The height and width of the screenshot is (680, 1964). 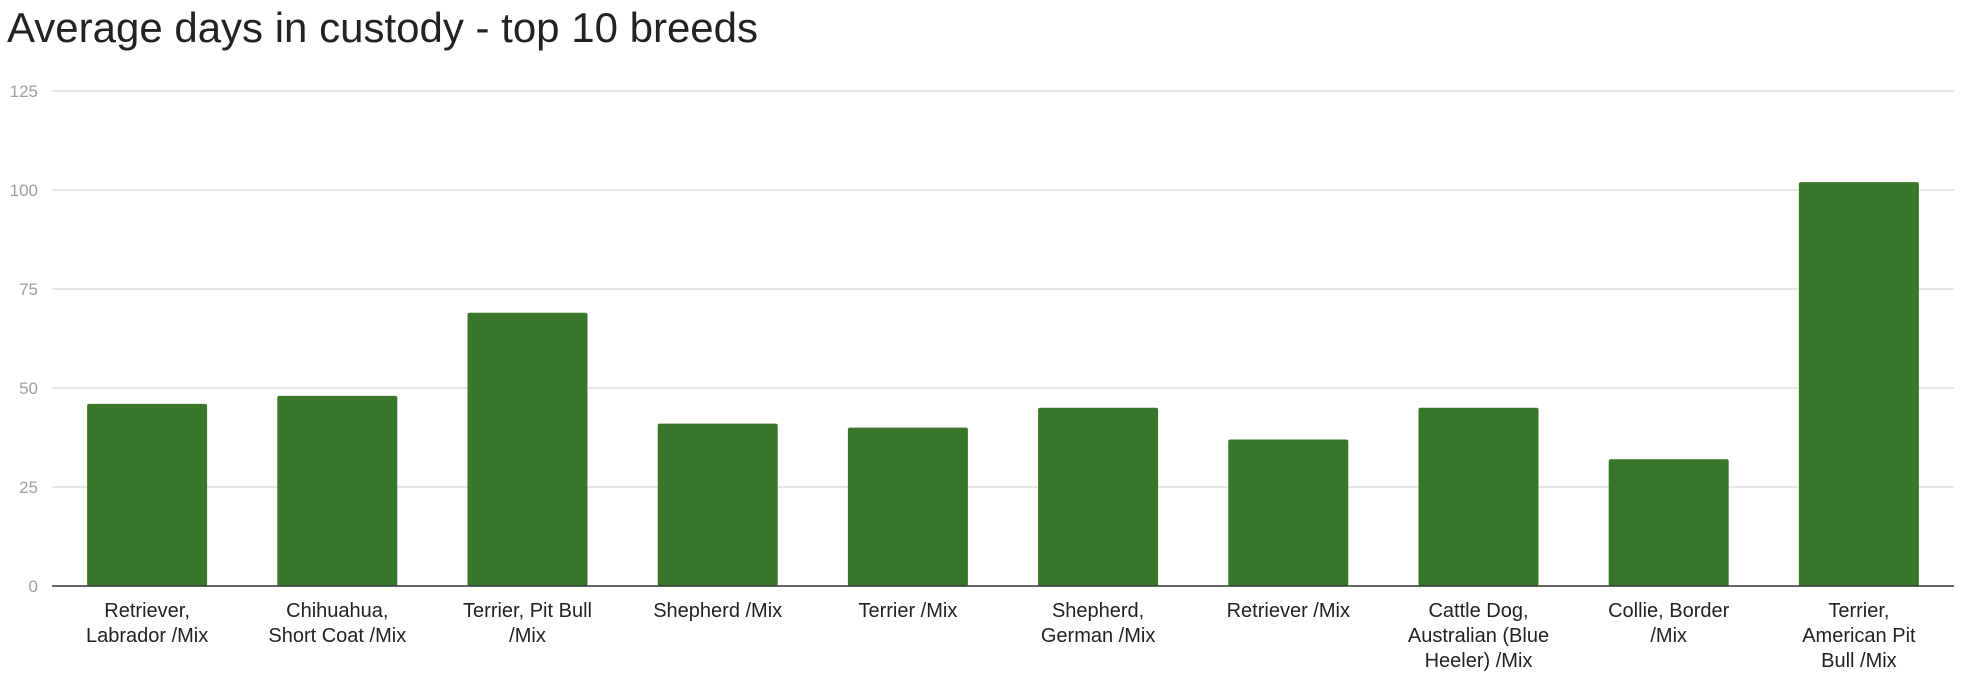 What do you see at coordinates (24, 91) in the screenshot?
I see `y-tick-label: 125` at bounding box center [24, 91].